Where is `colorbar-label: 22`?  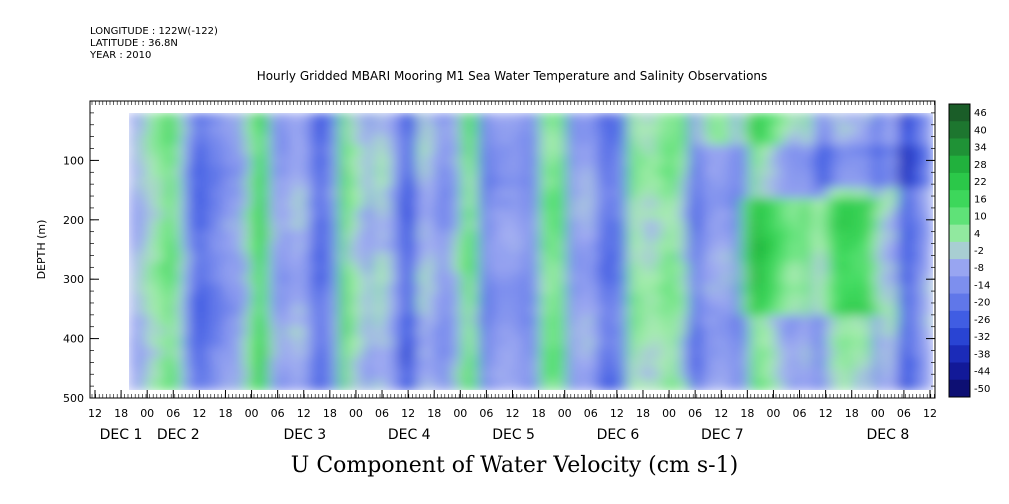 colorbar-label: 22 is located at coordinates (980, 182).